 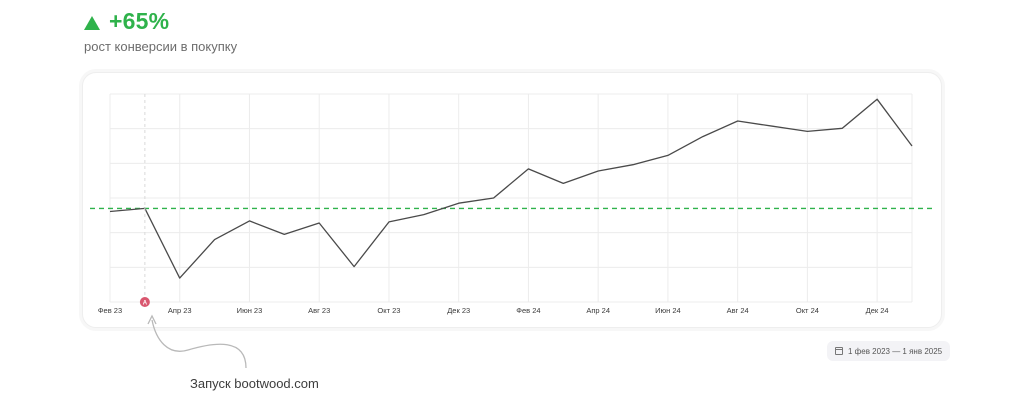 What do you see at coordinates (528, 310) in the screenshot?
I see `x-tick-label: Фев 24` at bounding box center [528, 310].